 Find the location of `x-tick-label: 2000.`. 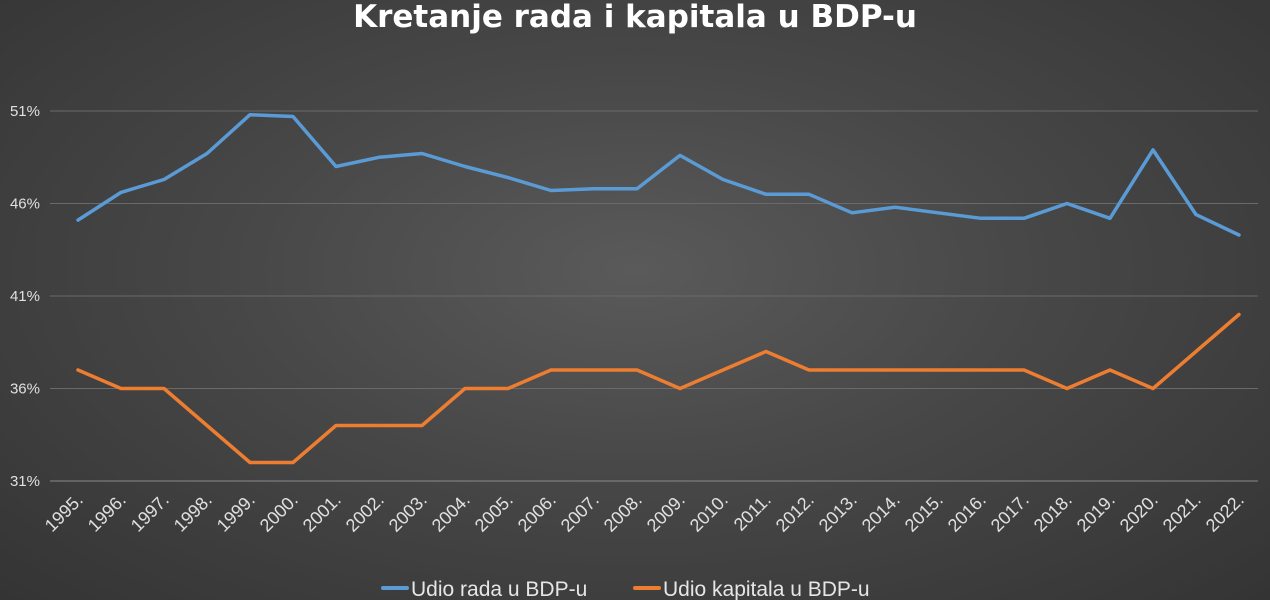

x-tick-label: 2000. is located at coordinates (279, 513).